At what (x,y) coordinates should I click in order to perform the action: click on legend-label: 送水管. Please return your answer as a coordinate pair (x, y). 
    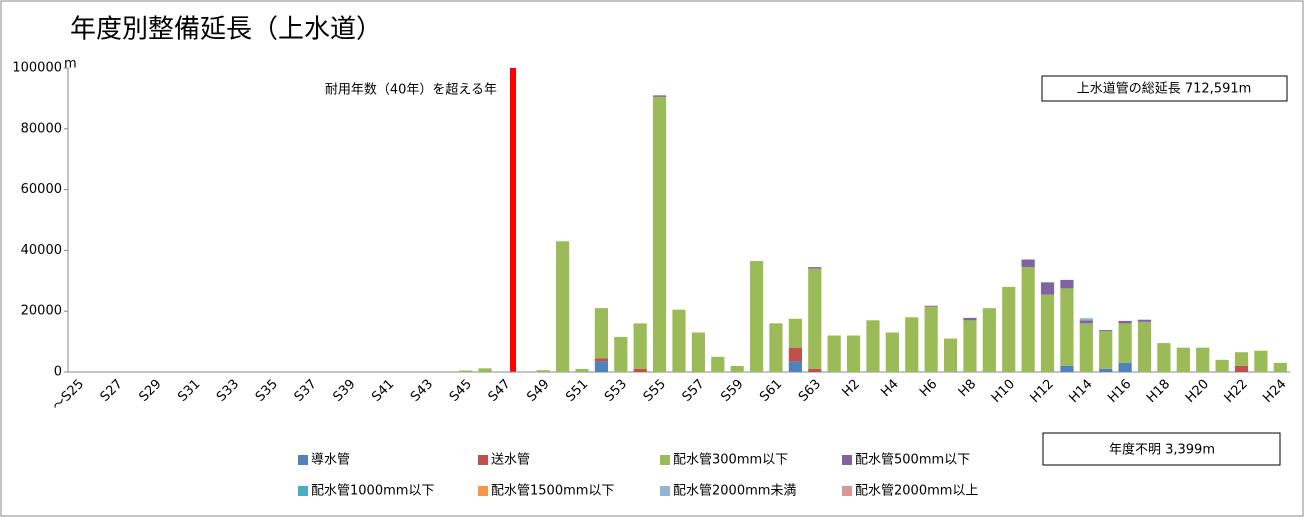
    Looking at the image, I should click on (510, 460).